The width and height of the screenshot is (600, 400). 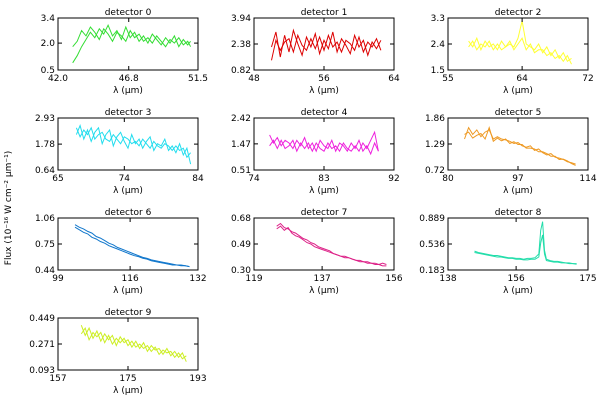 I want to click on y-tick-label: 0.75, so click(x=45, y=245).